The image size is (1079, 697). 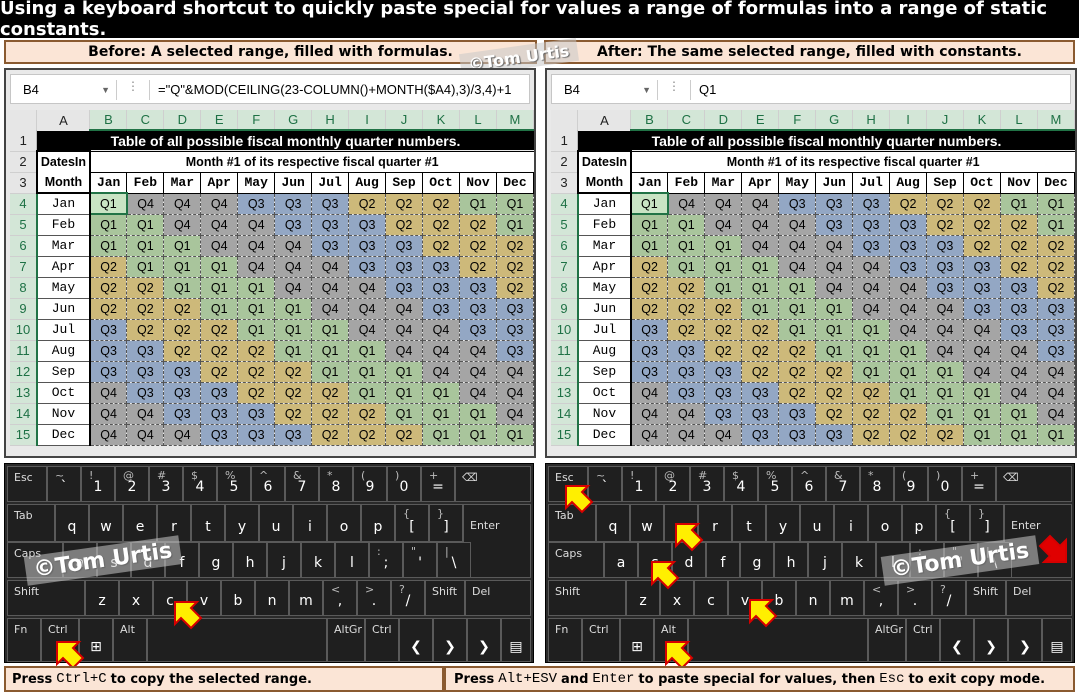 I want to click on key: z, so click(x=102, y=598).